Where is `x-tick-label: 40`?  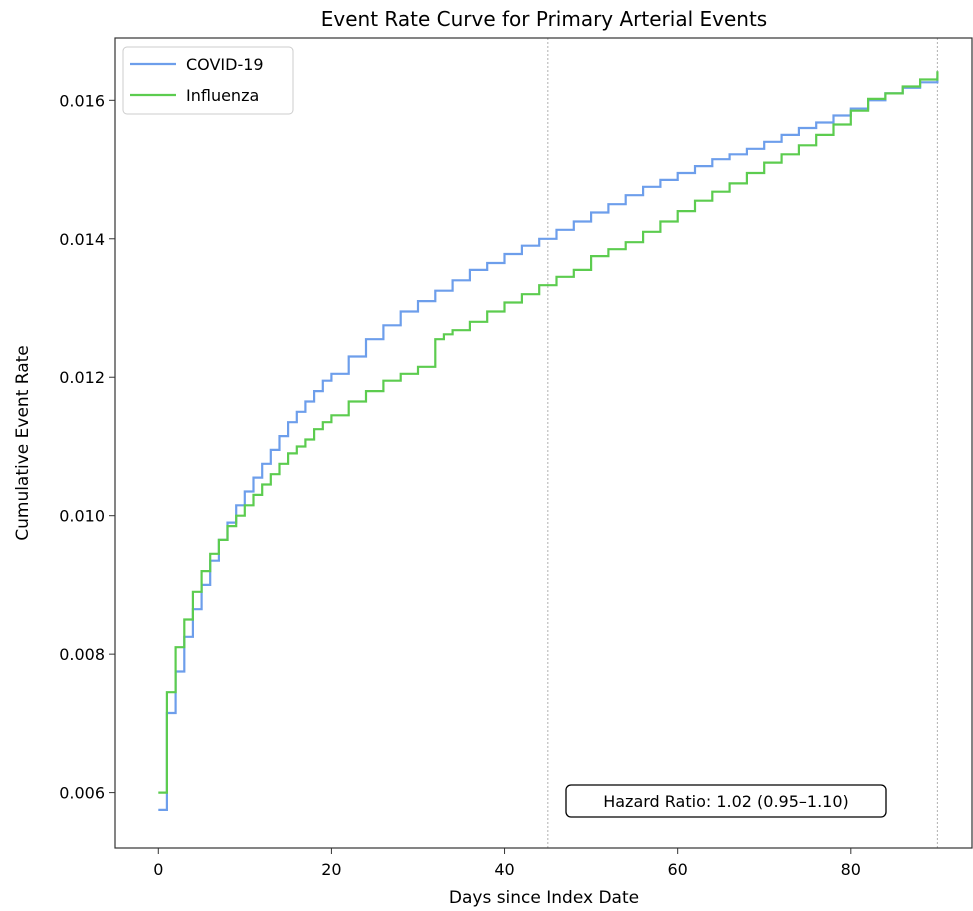 x-tick-label: 40 is located at coordinates (504, 869).